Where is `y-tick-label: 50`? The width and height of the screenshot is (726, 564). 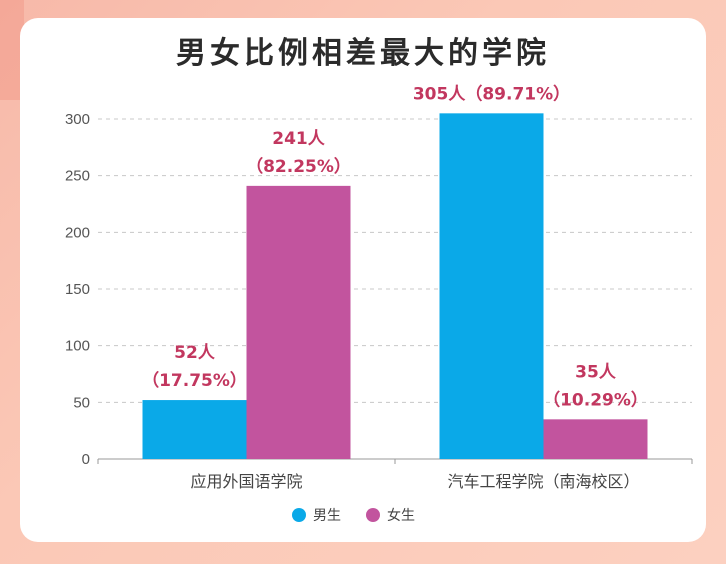 y-tick-label: 50 is located at coordinates (81, 402).